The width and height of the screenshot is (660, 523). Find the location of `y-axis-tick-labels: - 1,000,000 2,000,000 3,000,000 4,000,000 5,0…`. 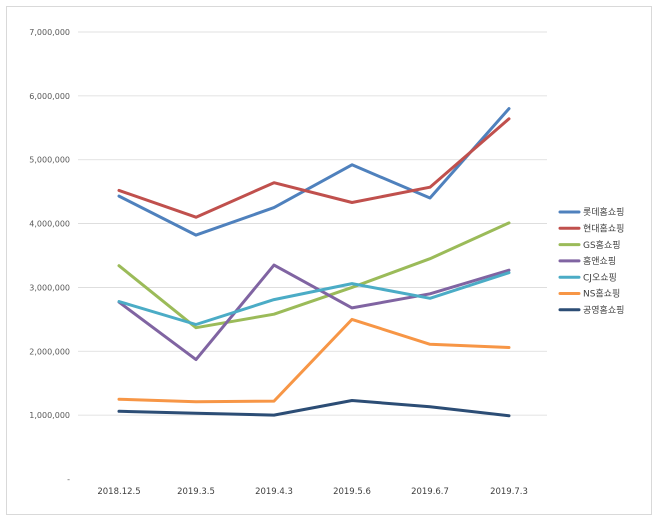

y-axis-tick-labels: - 1,000,000 2,000,000 3,000,000 4,000,000 5,0… is located at coordinates (49, 256).